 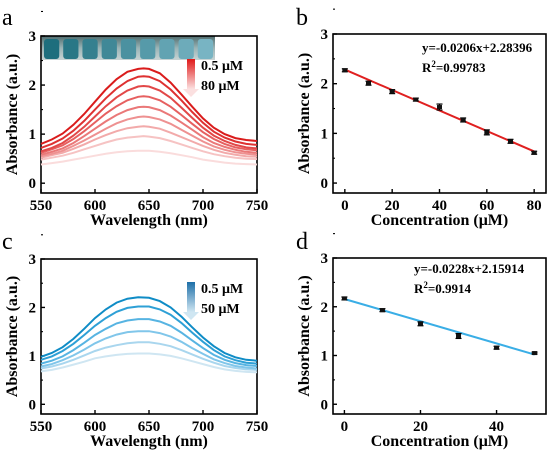 I want to click on legend: 0.5 μM 80 μM, so click(x=213, y=78).